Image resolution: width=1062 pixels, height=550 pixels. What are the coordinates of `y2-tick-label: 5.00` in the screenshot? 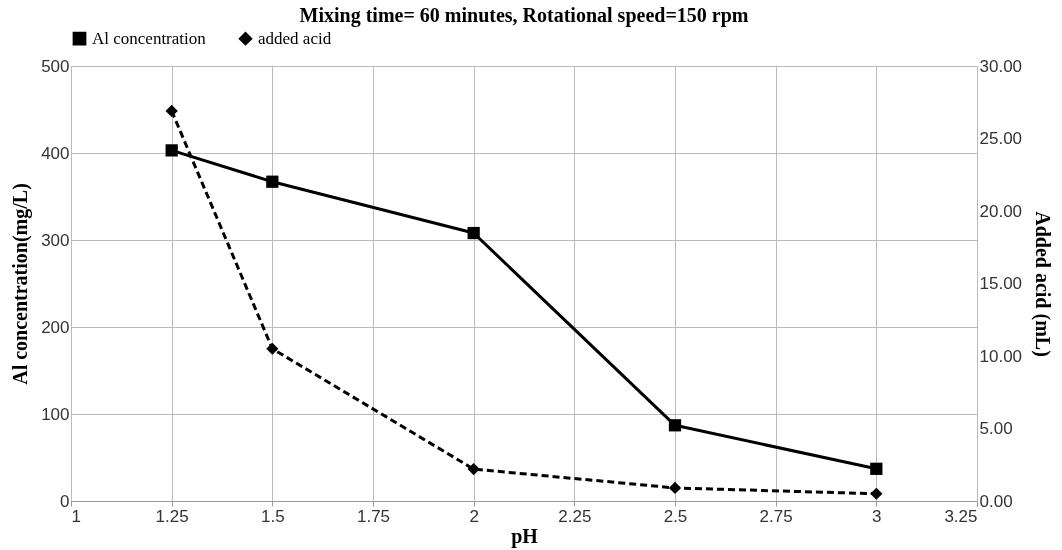 It's located at (996, 428).